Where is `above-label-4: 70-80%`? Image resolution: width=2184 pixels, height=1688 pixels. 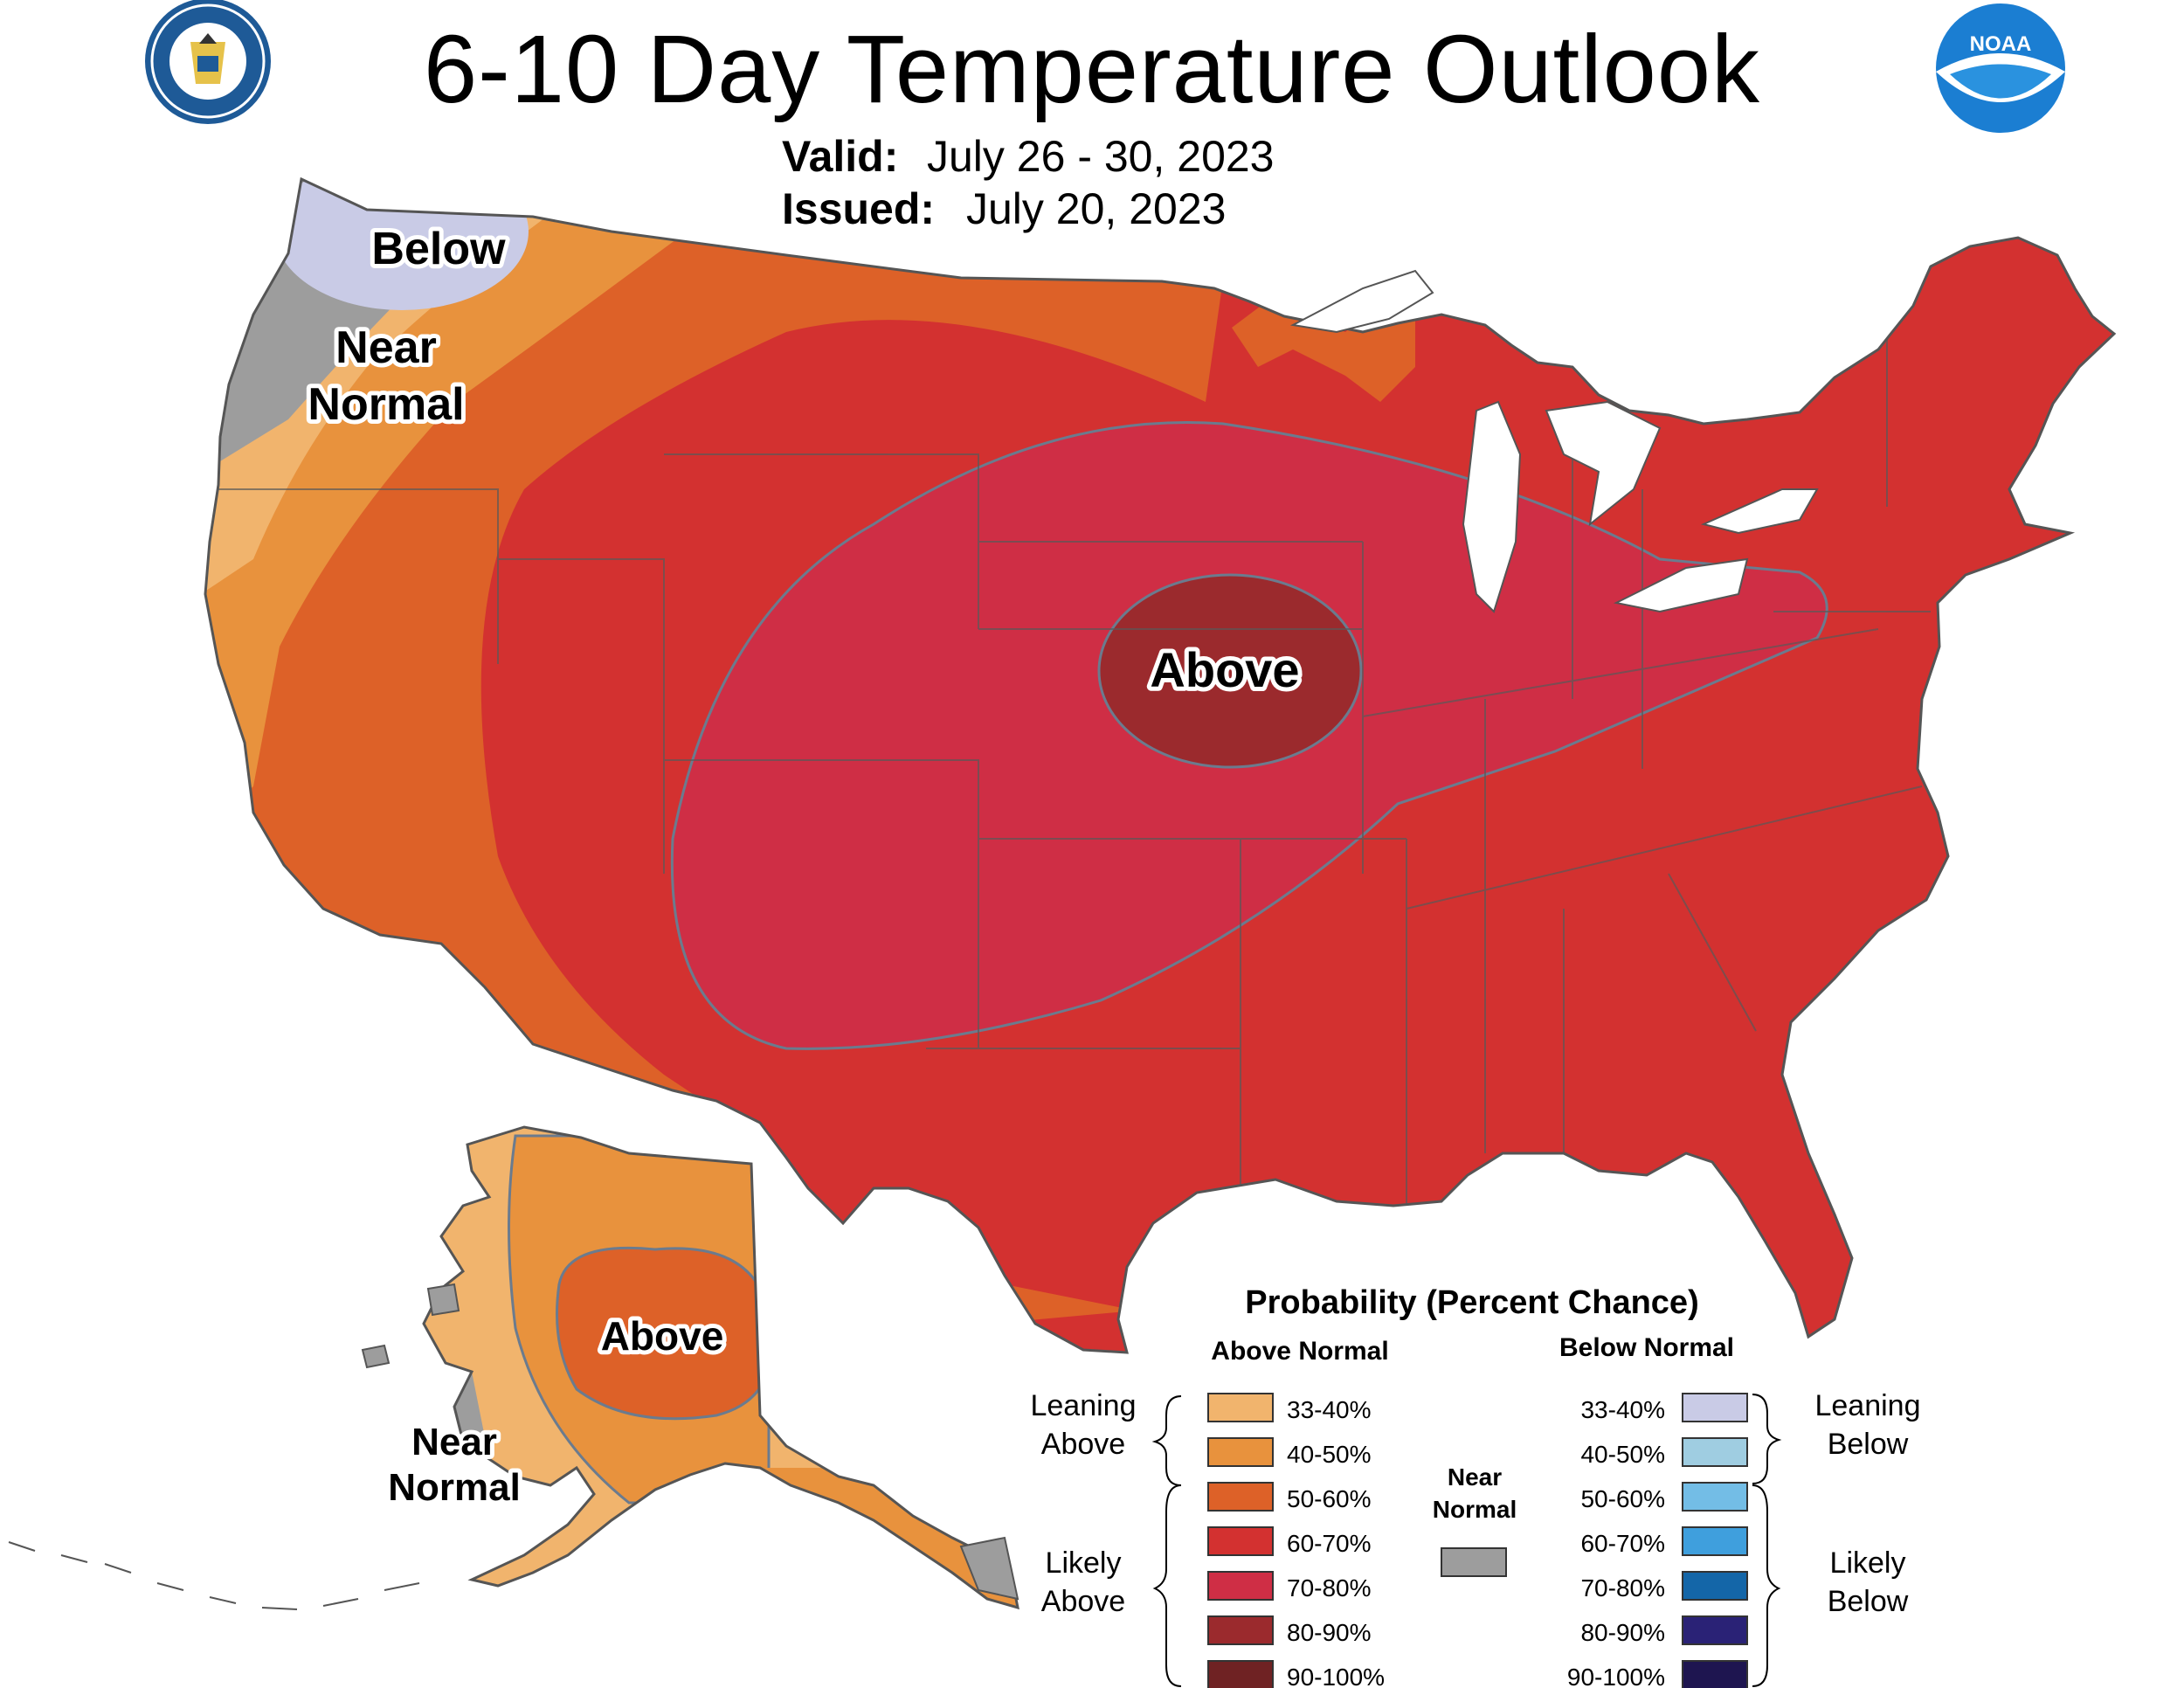
above-label-4: 70-80% is located at coordinates (1329, 1588).